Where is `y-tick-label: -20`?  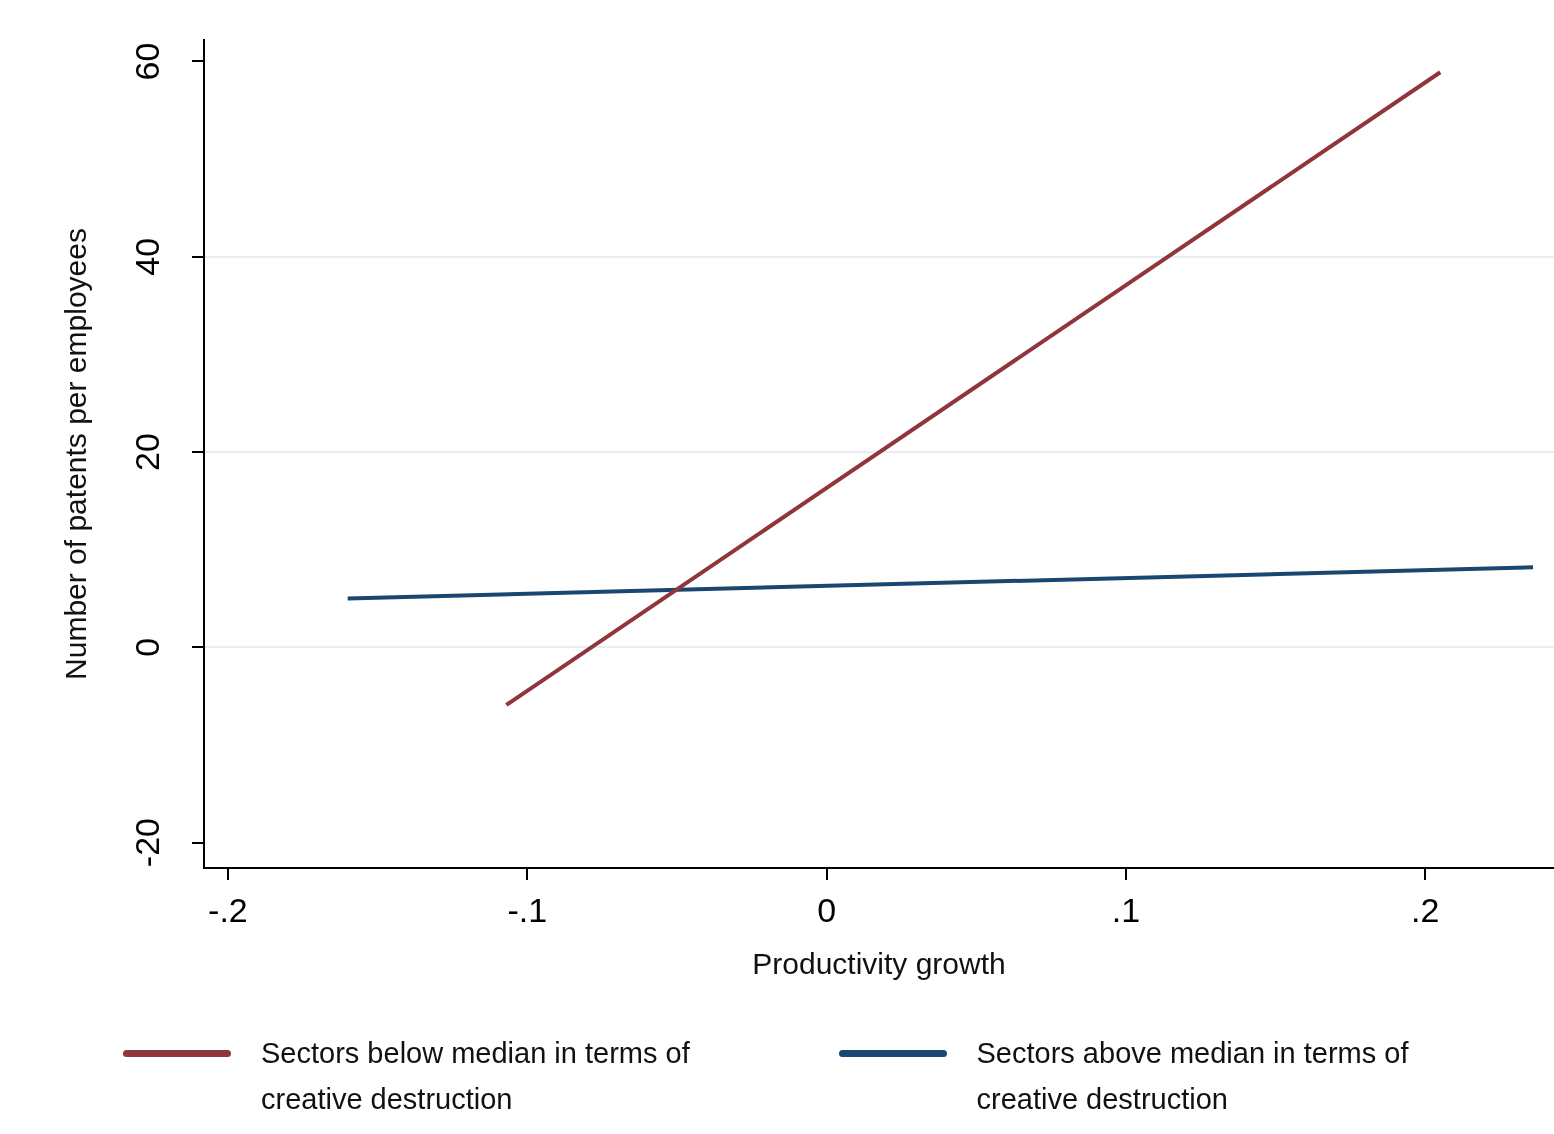 y-tick-label: -20 is located at coordinates (146, 843).